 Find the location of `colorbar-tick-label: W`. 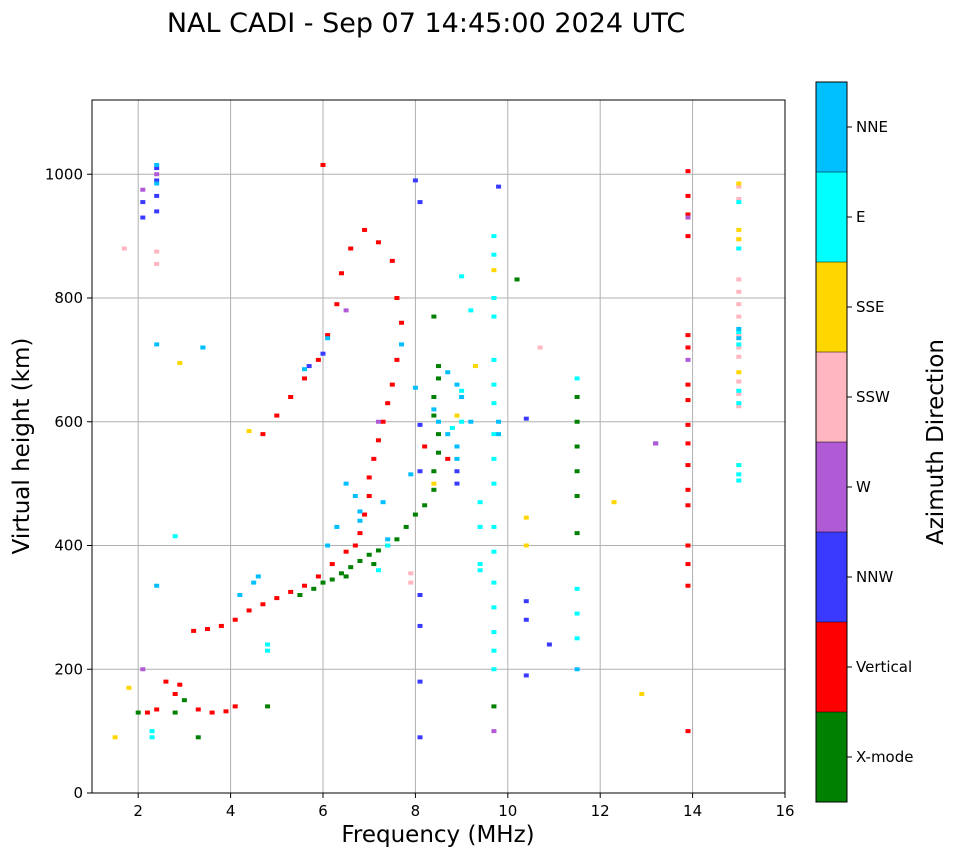

colorbar-tick-label: W is located at coordinates (863, 487).